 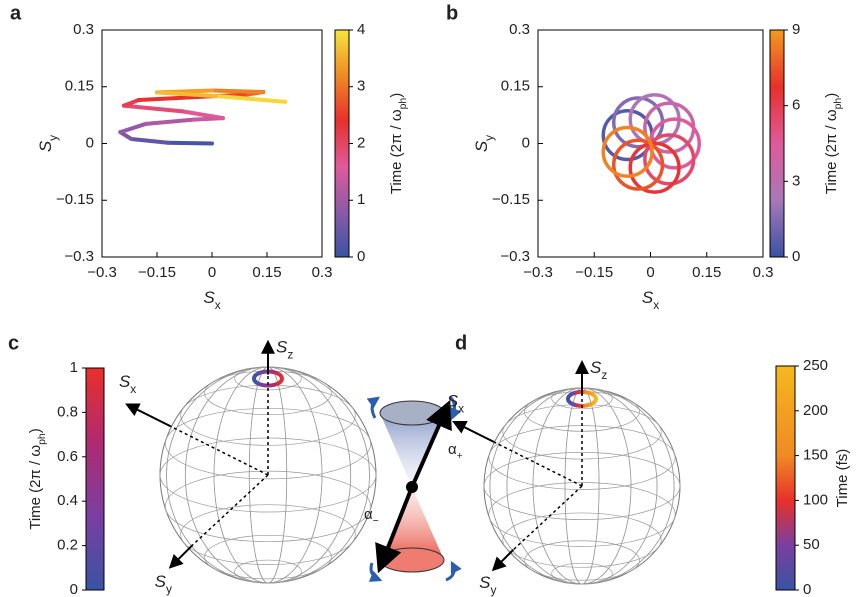 I want to click on colorbar-tick-label: 0.2, so click(x=67, y=545).